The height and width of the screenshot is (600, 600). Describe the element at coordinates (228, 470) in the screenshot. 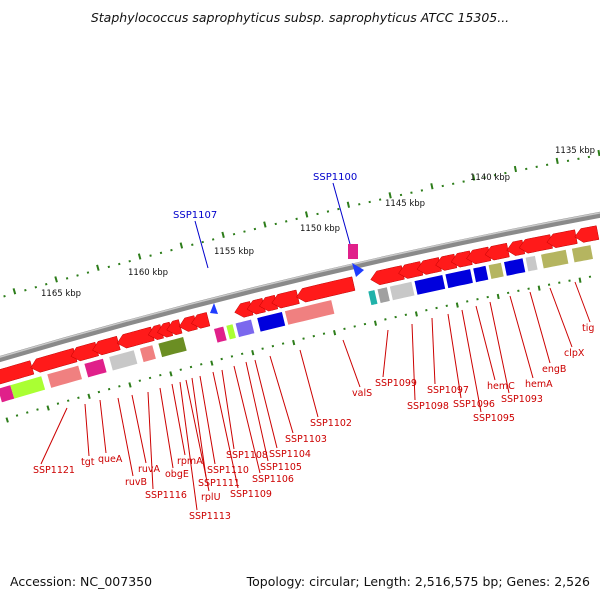

I see `gene-label: SSP1110` at that location.